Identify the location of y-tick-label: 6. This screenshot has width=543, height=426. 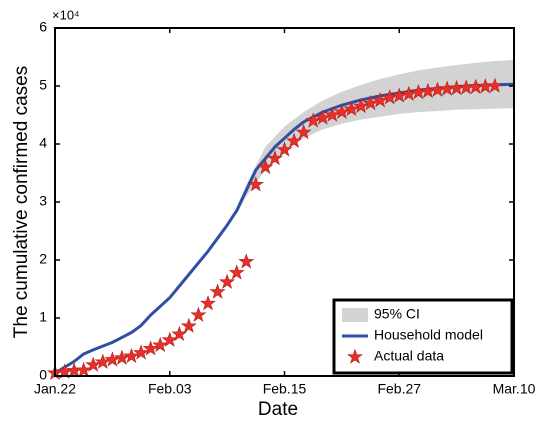
(43, 27).